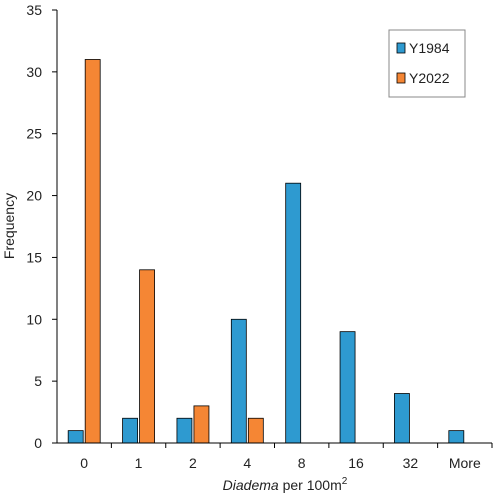 The width and height of the screenshot is (500, 497). Describe the element at coordinates (302, 463) in the screenshot. I see `x-tick-label: 8` at that location.